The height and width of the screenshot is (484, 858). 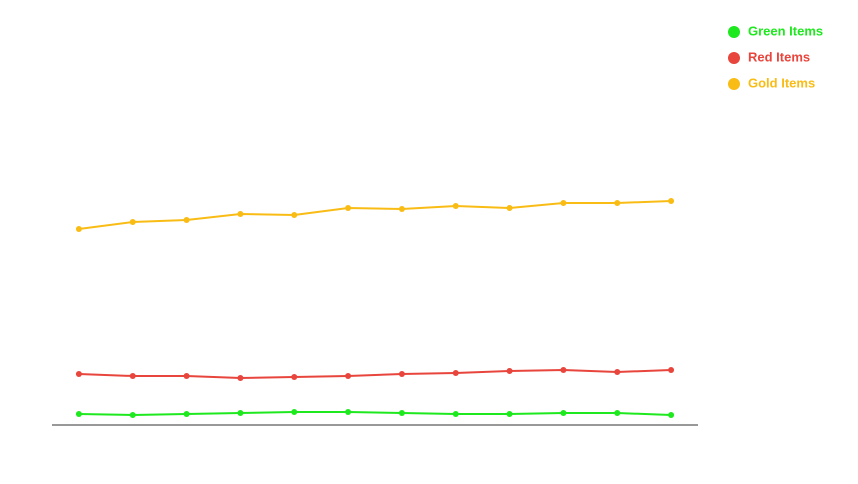 I want to click on legend-label: Green Items, so click(x=785, y=30).